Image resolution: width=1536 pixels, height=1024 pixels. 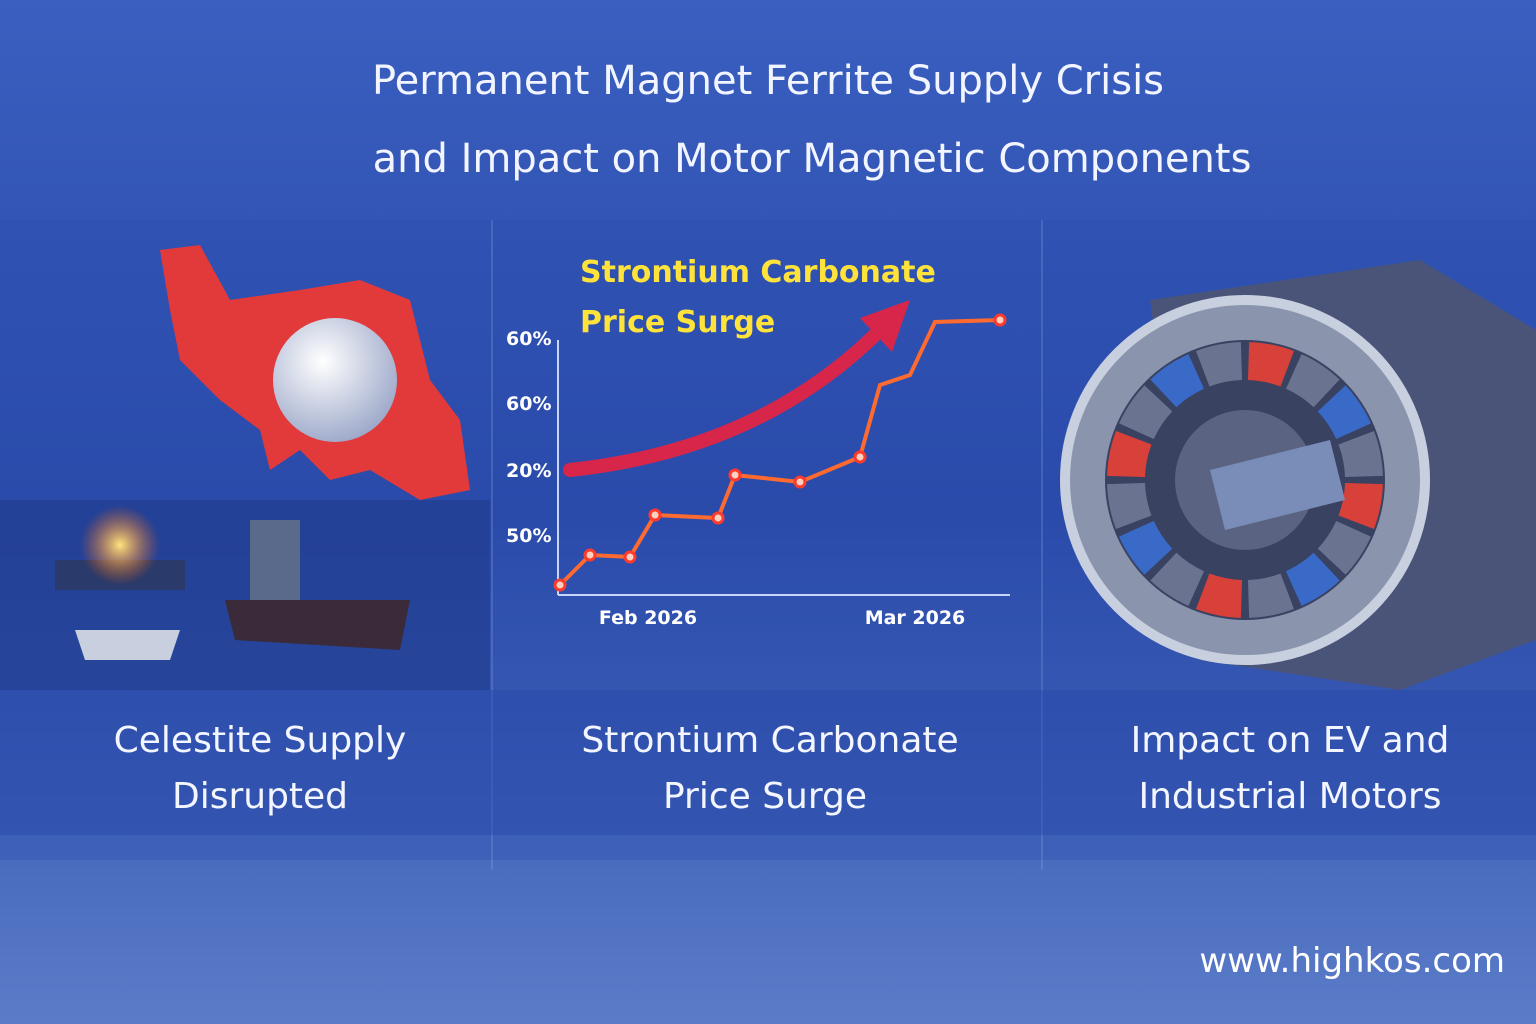 What do you see at coordinates (758, 272) in the screenshot?
I see `chart-title: Strontium Carbonate` at bounding box center [758, 272].